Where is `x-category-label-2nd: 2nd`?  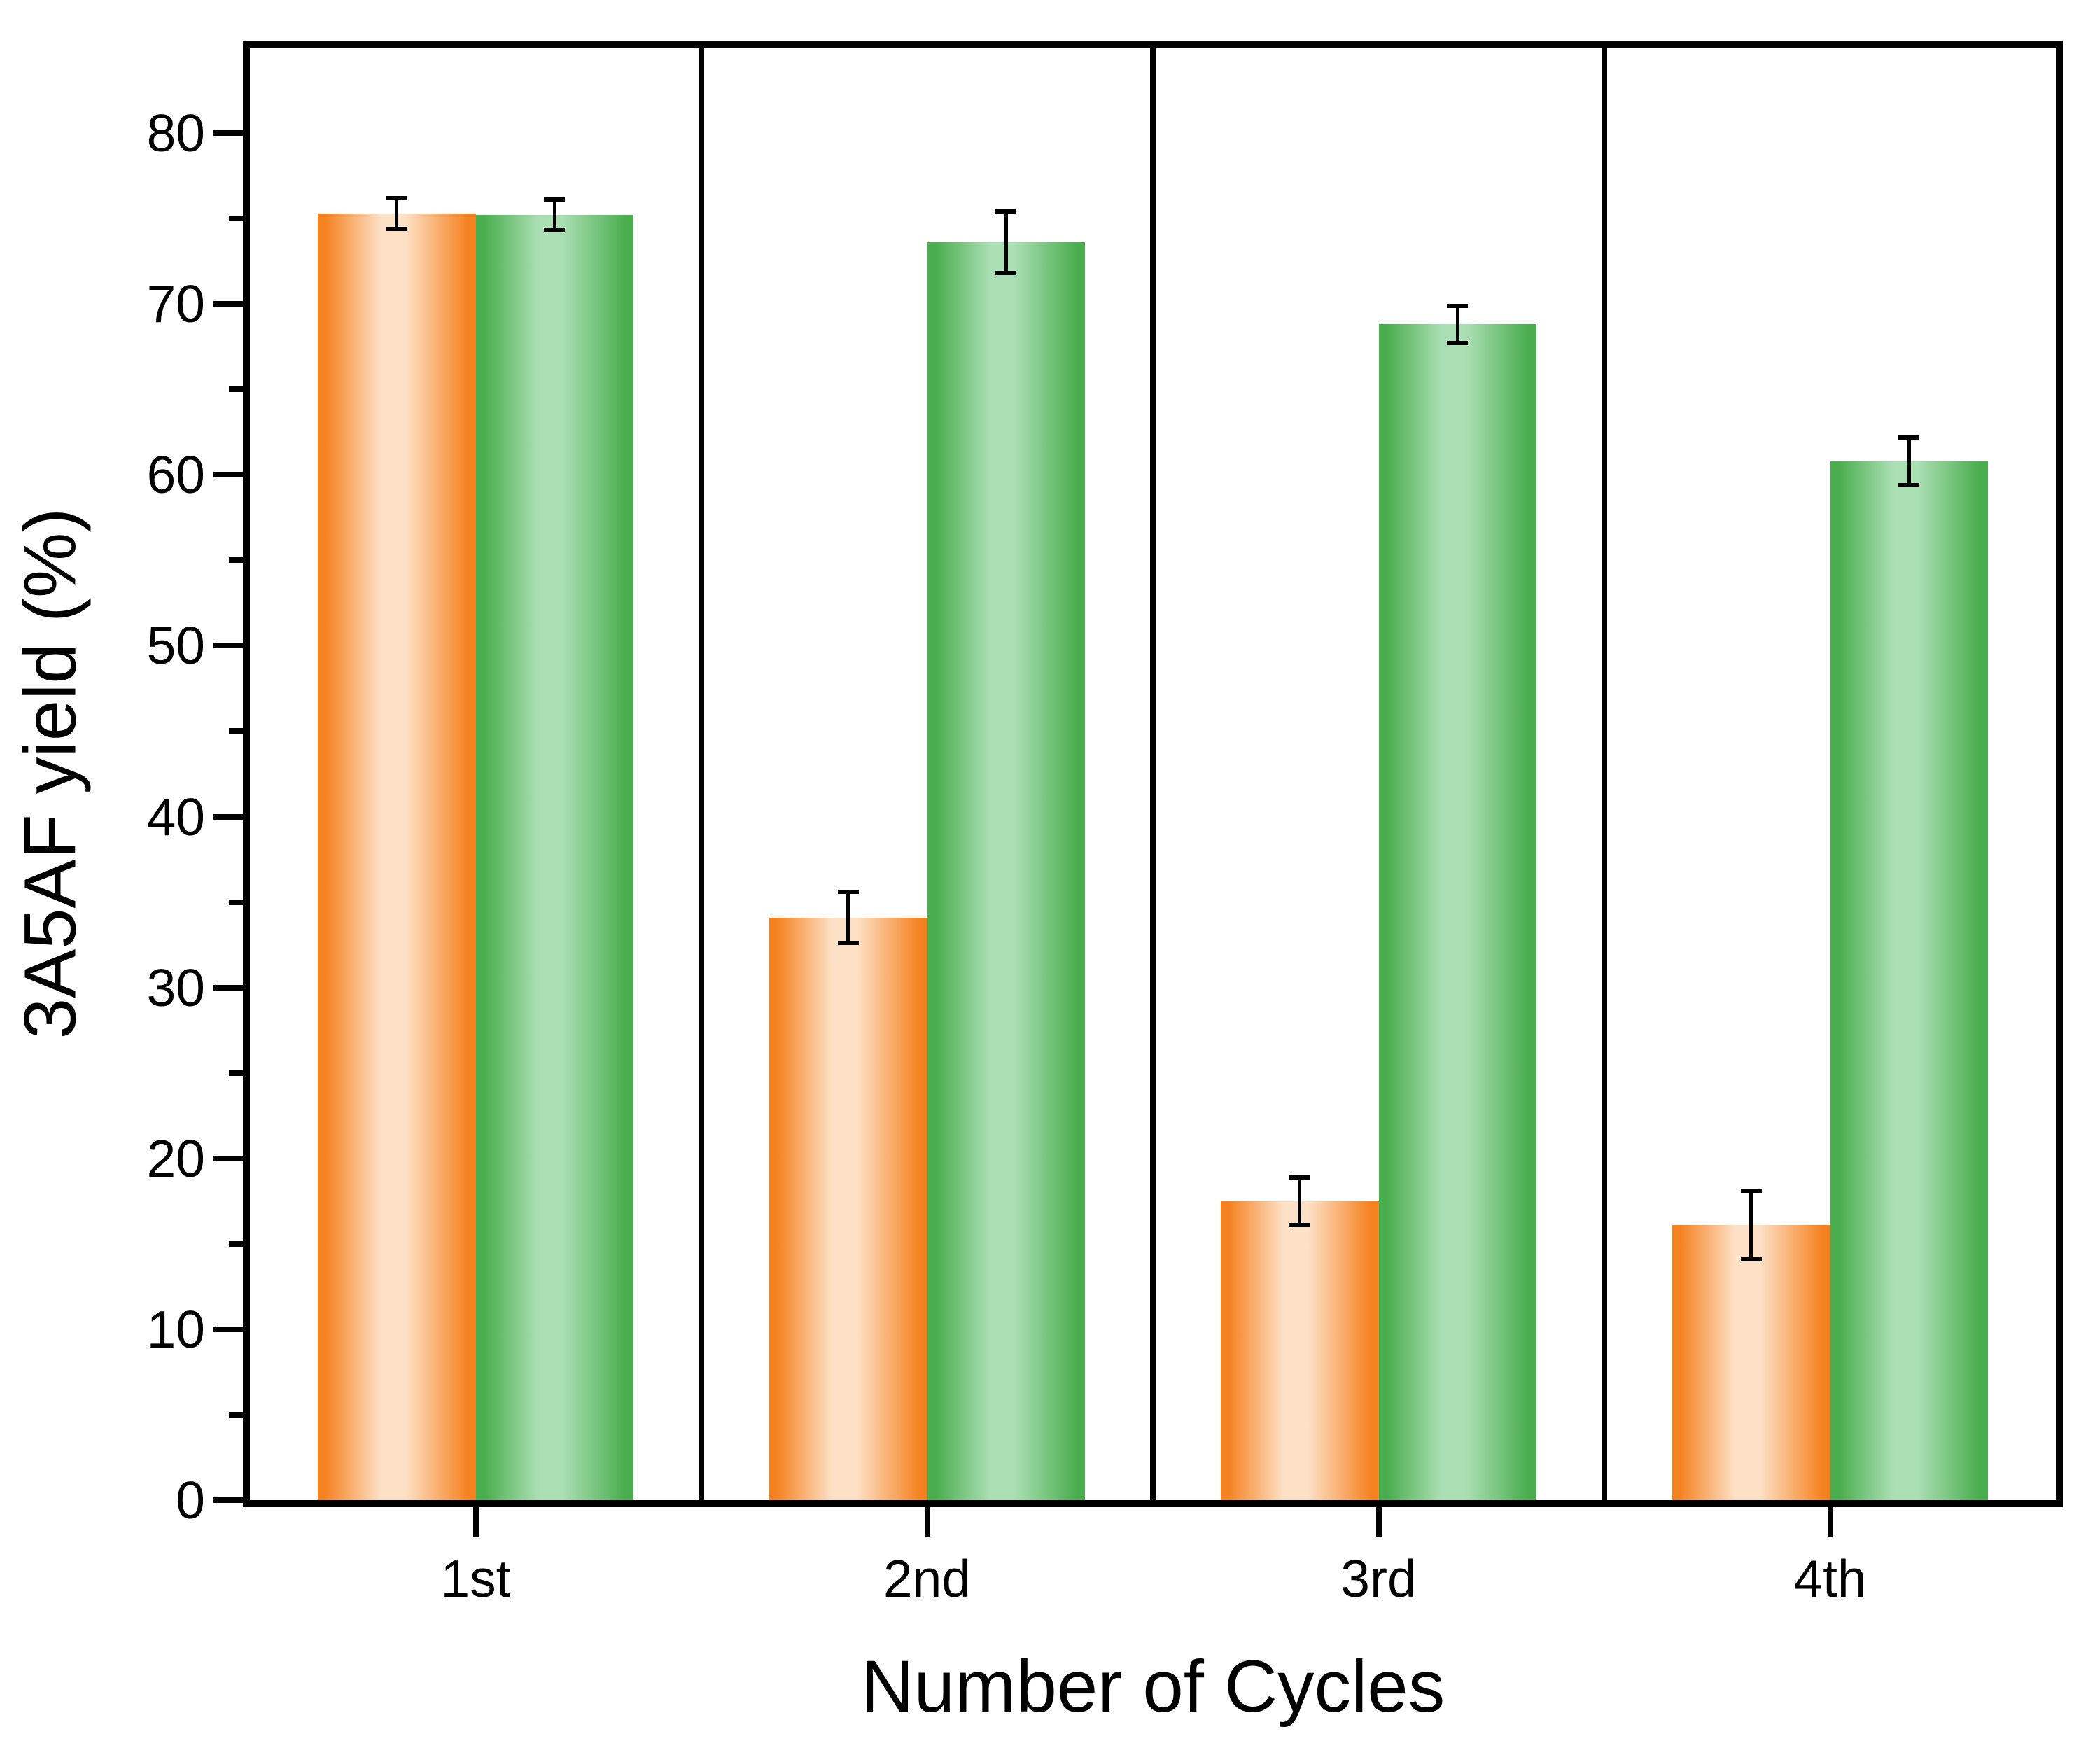
x-category-label-2nd: 2nd is located at coordinates (927, 1578).